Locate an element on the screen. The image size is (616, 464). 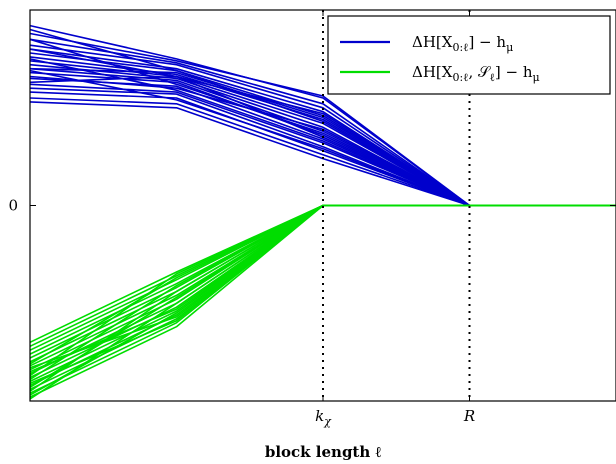
x-tick-label-2: R is located at coordinates (469, 416).